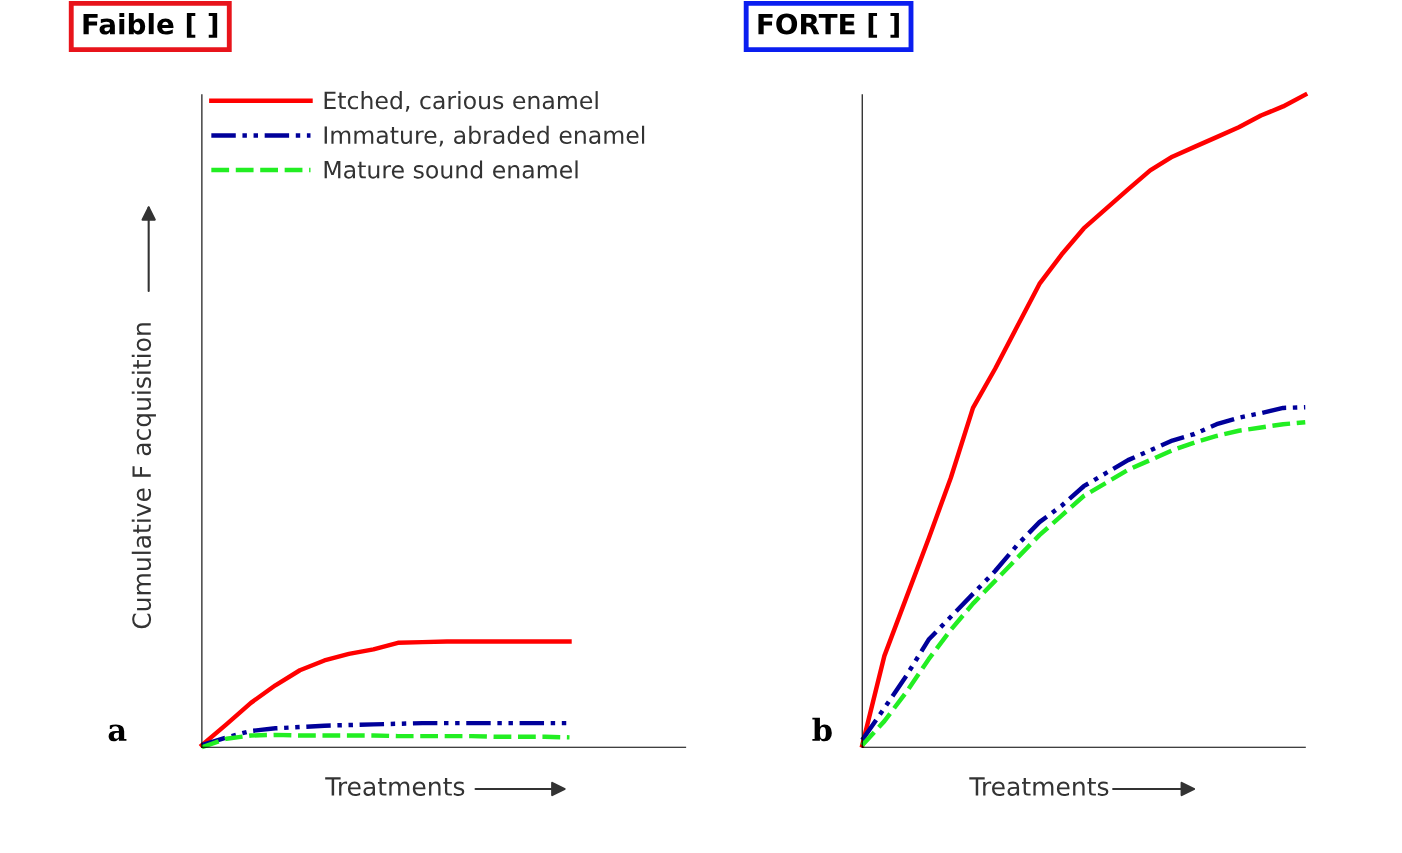 Image resolution: width=1402 pixels, height=853 pixels. What do you see at coordinates (117, 733) in the screenshot?
I see `text: a` at bounding box center [117, 733].